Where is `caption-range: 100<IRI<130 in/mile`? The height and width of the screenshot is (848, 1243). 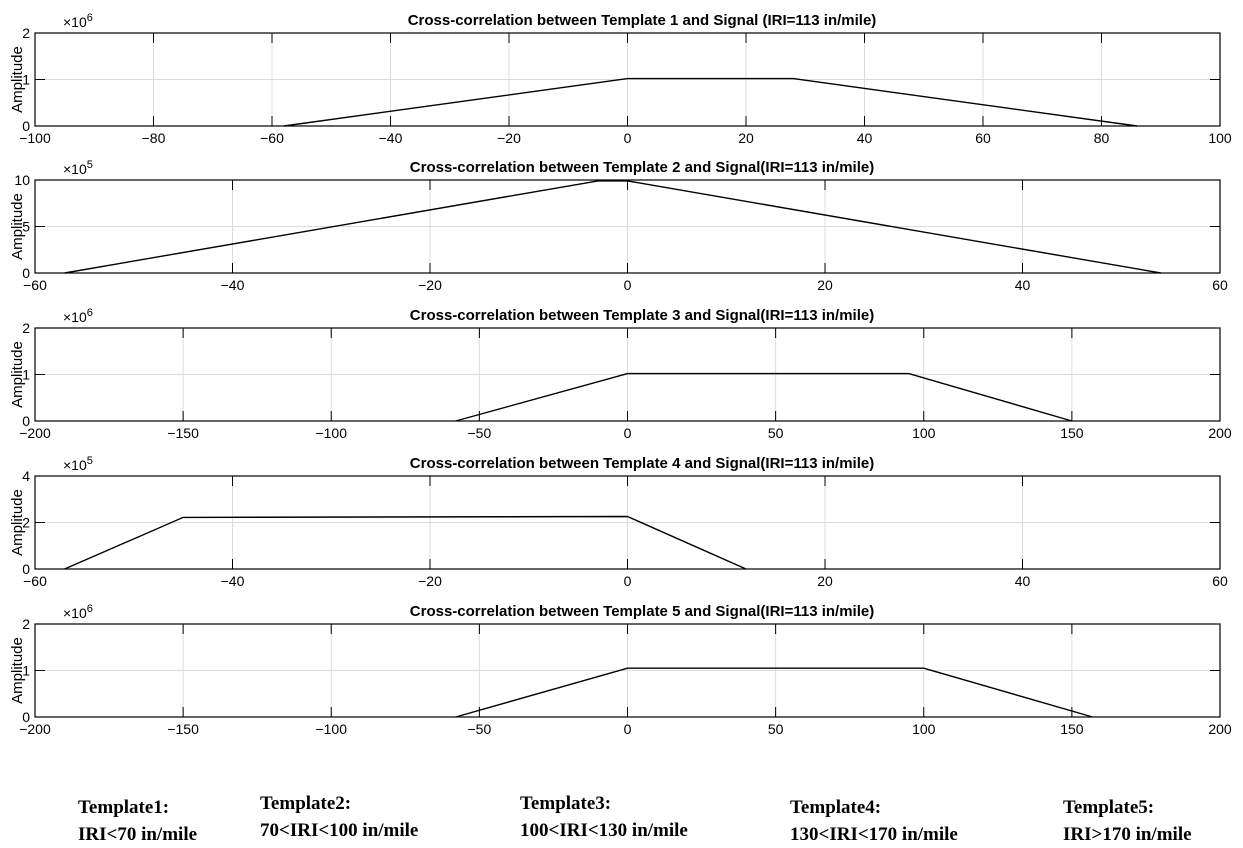
caption-range: 100<IRI<130 in/mile is located at coordinates (604, 830).